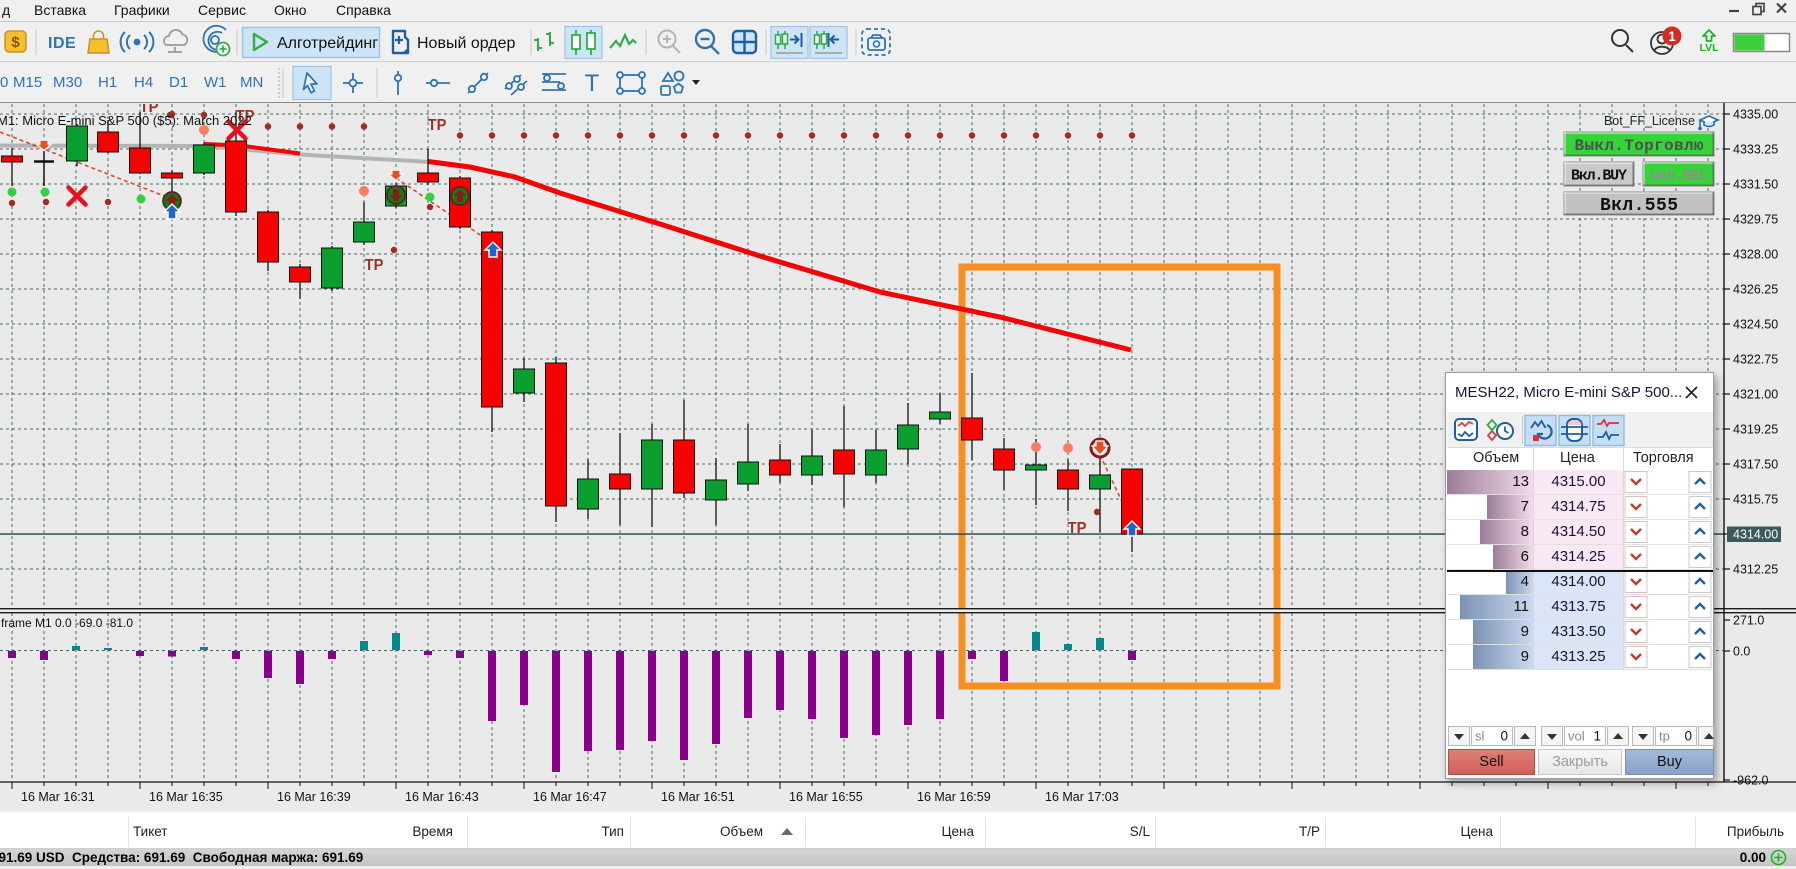 Image resolution: width=1796 pixels, height=869 pixels. What do you see at coordinates (1755, 535) in the screenshot?
I see `svg-text: 4314.00` at bounding box center [1755, 535].